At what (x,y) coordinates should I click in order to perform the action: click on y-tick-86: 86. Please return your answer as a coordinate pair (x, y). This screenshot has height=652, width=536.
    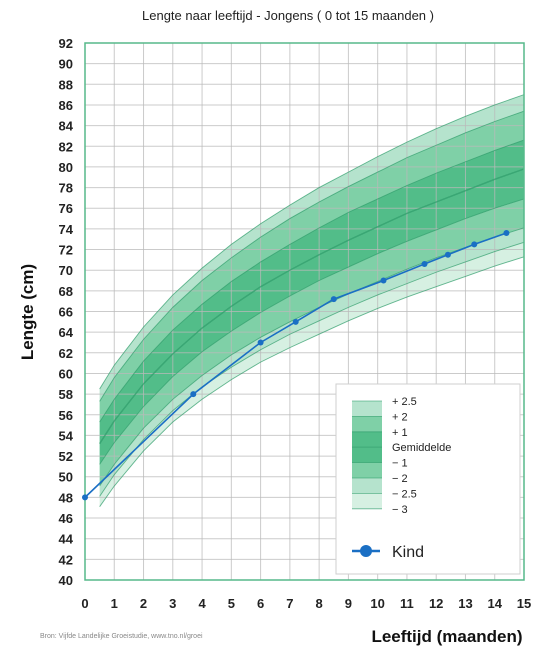
    Looking at the image, I should click on (66, 105).